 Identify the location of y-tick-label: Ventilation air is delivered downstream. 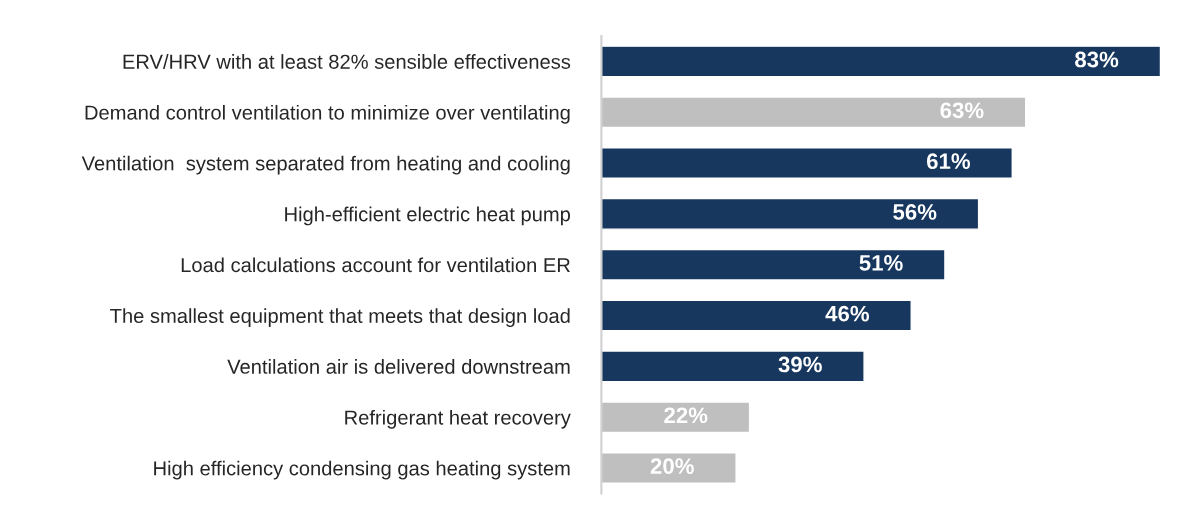
(398, 366).